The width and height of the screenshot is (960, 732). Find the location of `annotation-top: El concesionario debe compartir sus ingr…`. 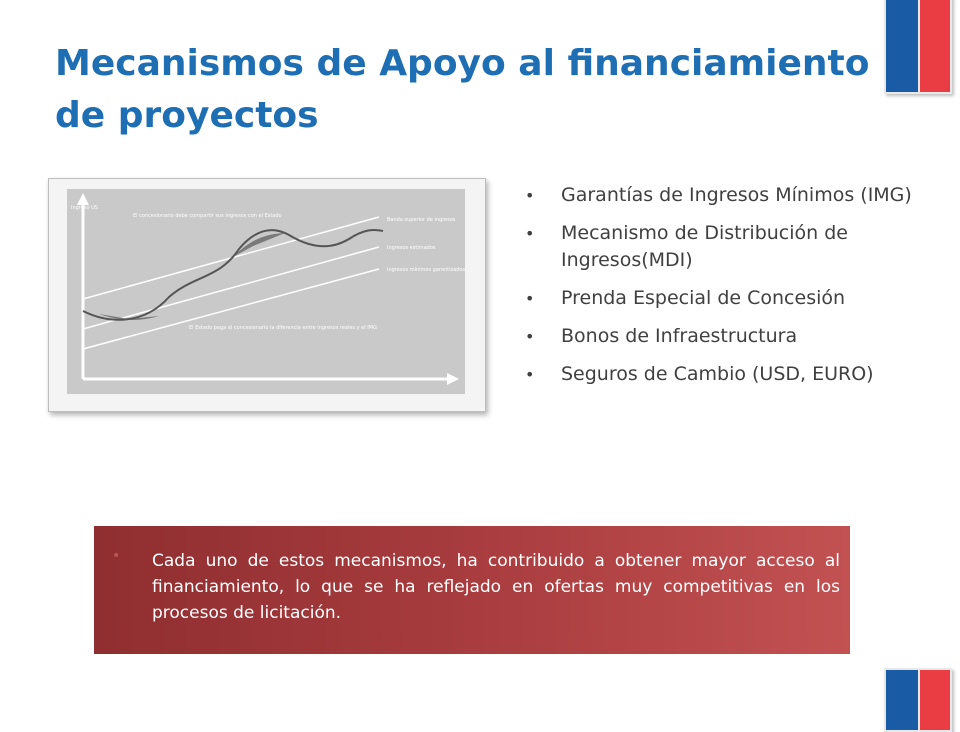

annotation-top: El concesionario debe compartir sus ingr… is located at coordinates (207, 216).